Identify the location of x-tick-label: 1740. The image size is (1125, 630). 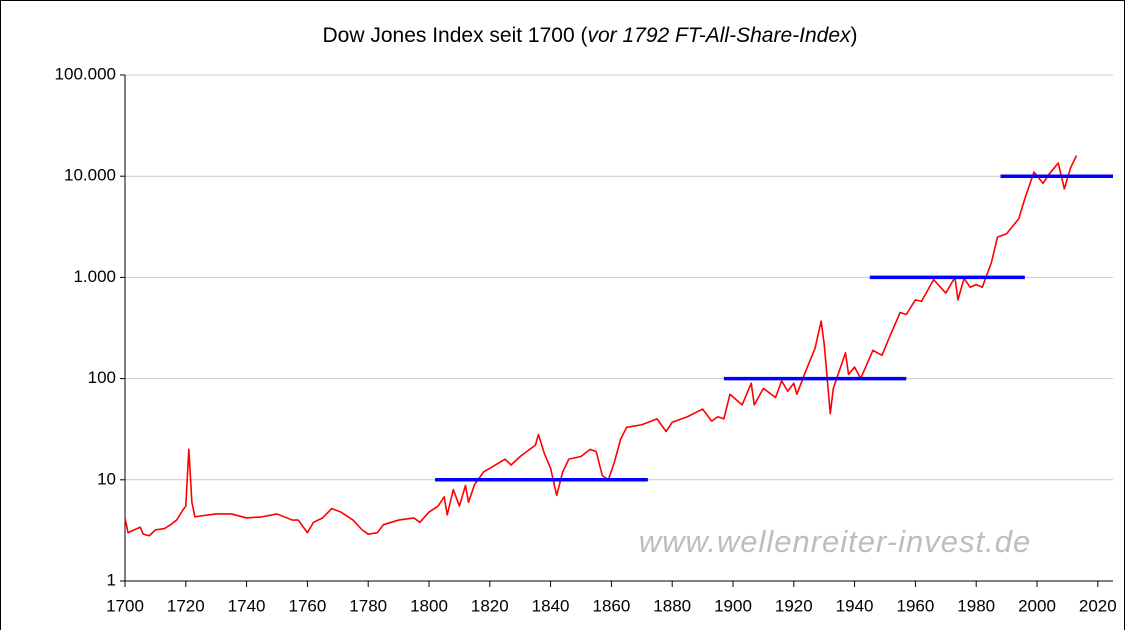
(247, 605).